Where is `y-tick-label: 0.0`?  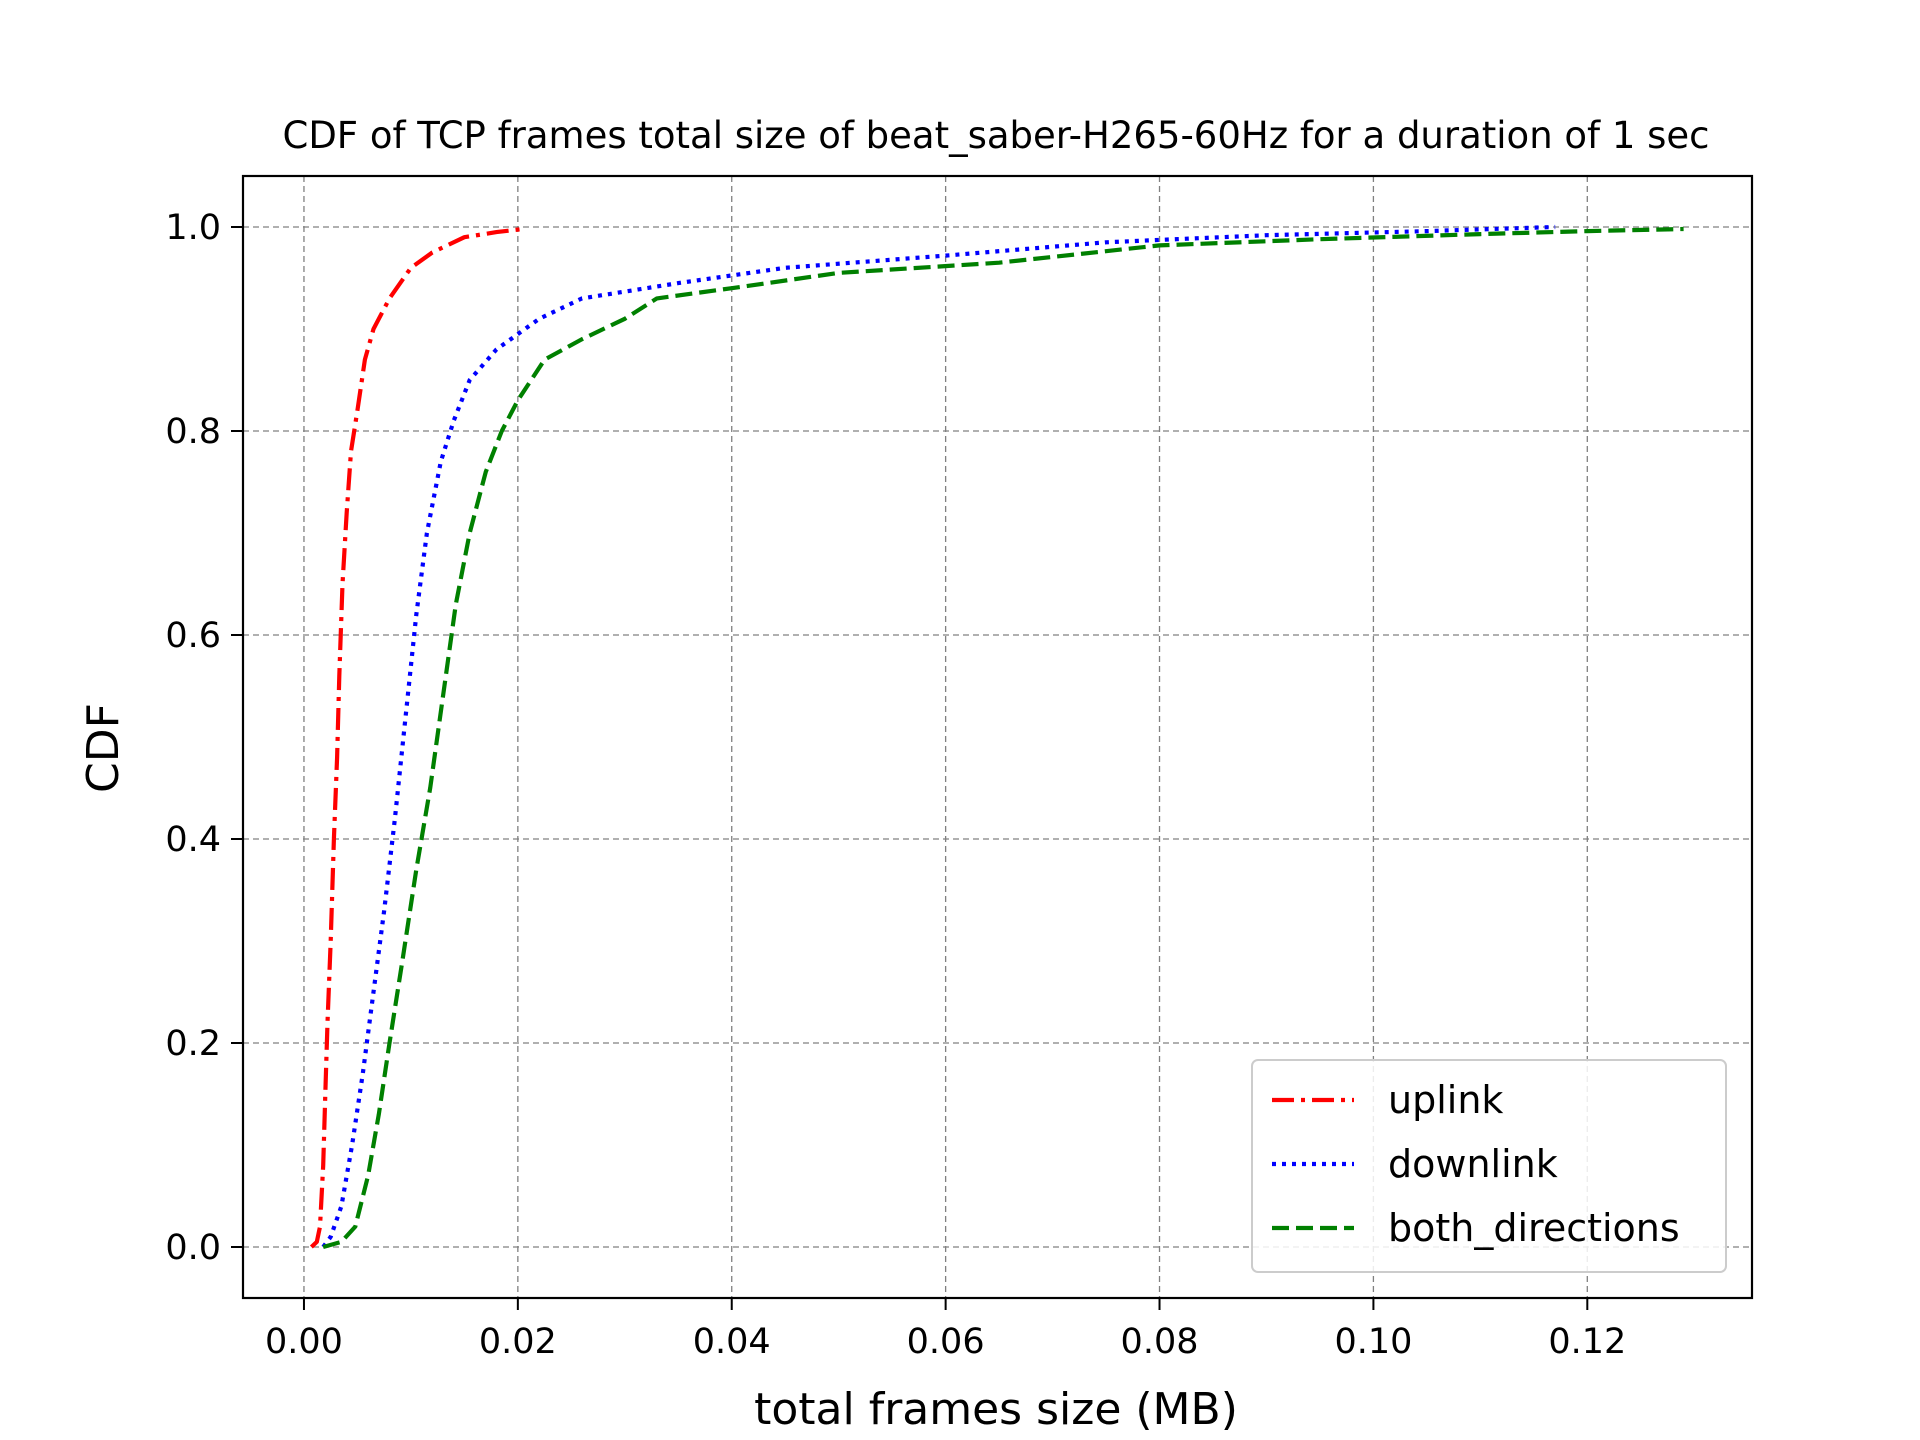
y-tick-label: 0.0 is located at coordinates (193, 1248).